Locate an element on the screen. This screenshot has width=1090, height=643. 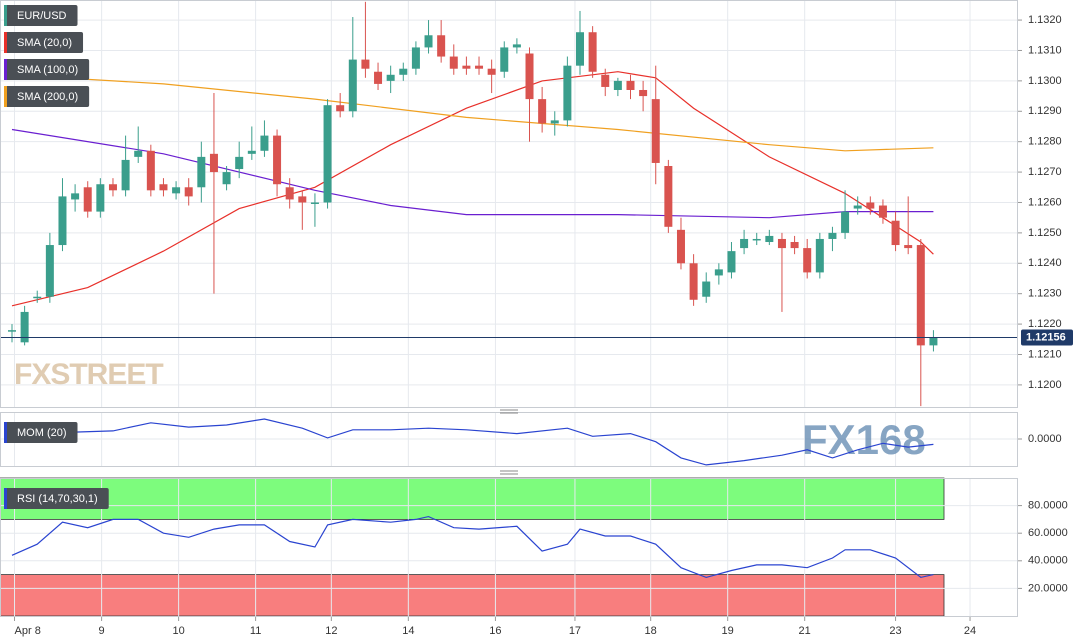
legend-label: MOM (20) is located at coordinates (42, 433).